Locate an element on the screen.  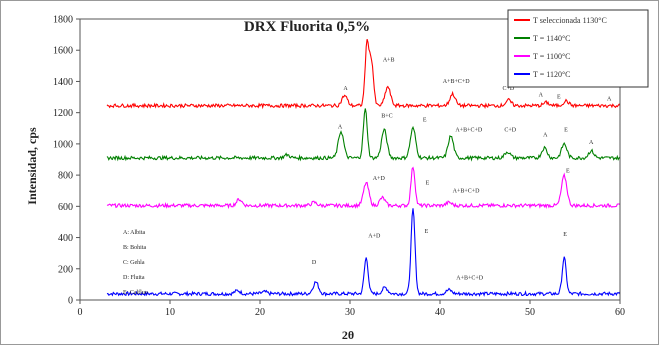
legend-label: T = 1140°C is located at coordinates (552, 38).